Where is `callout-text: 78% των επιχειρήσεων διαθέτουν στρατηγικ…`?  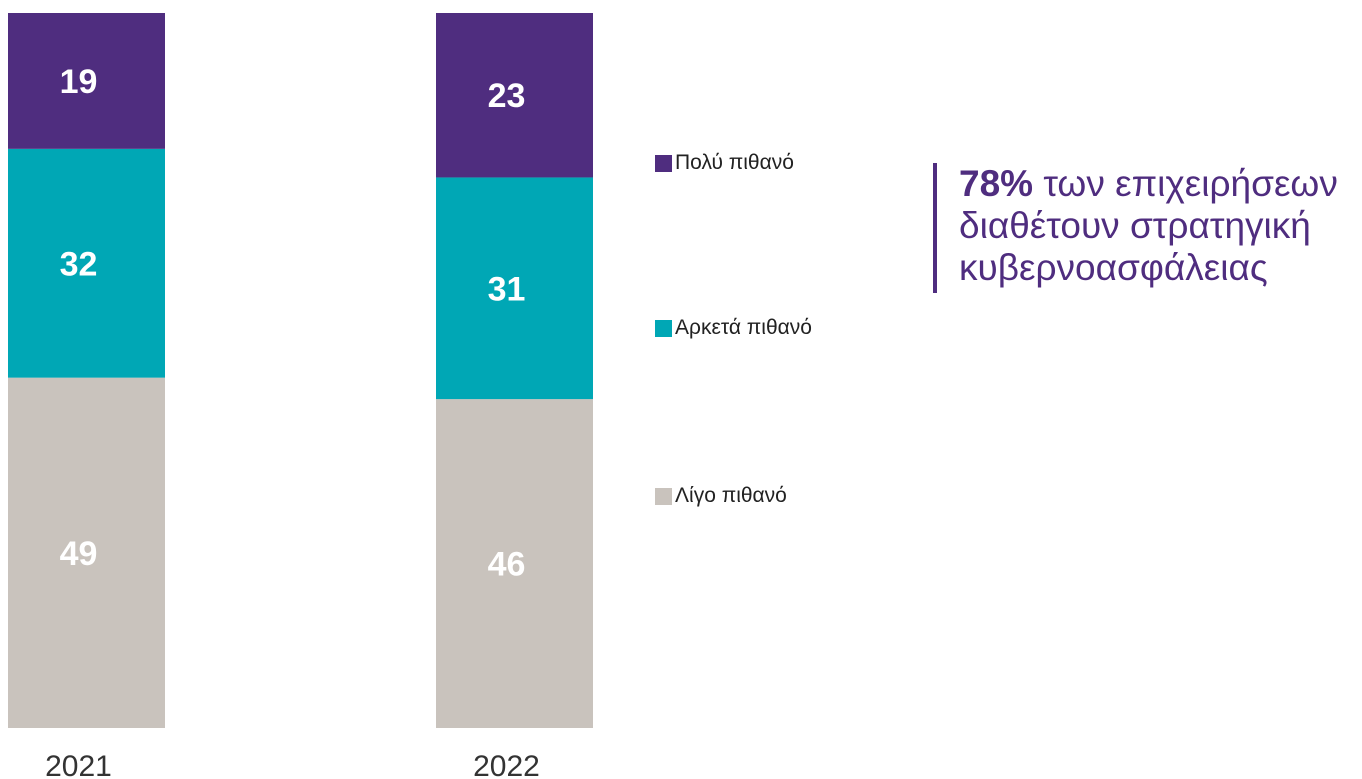
callout-text: 78% των επιχειρήσεων διαθέτουν στρατηγικ… is located at coordinates (1160, 226).